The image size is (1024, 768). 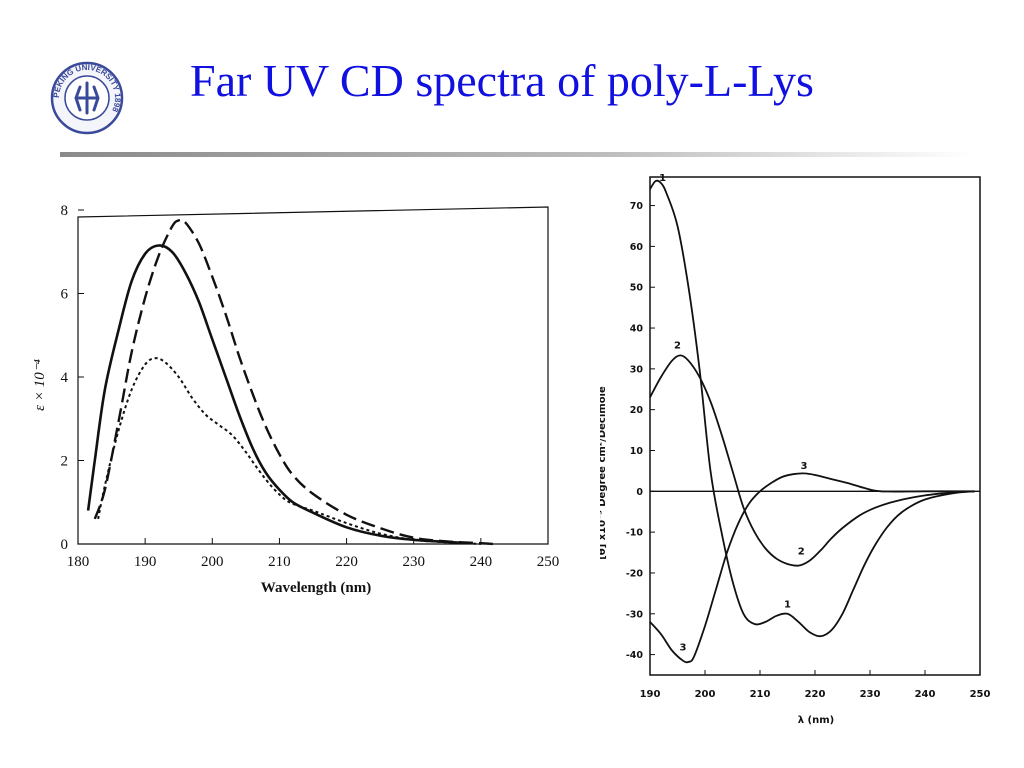 What do you see at coordinates (637, 410) in the screenshot?
I see `y-tick-label: 20` at bounding box center [637, 410].